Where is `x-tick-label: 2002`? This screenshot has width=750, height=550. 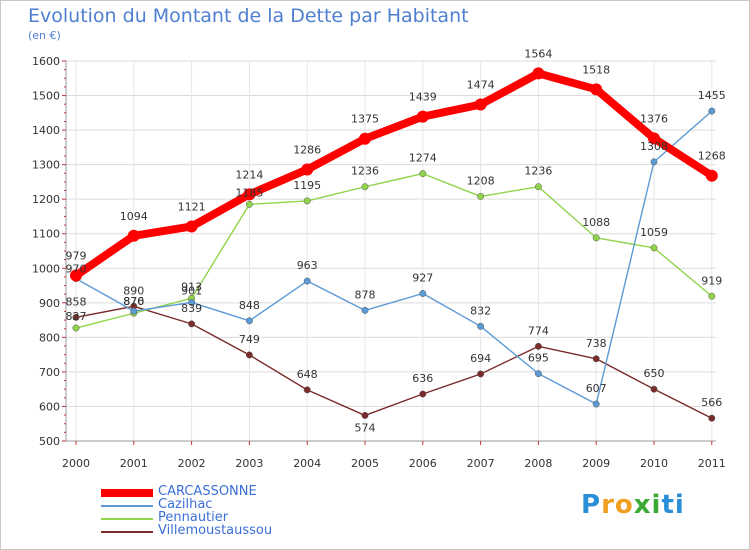
x-tick-label: 2002 is located at coordinates (192, 463).